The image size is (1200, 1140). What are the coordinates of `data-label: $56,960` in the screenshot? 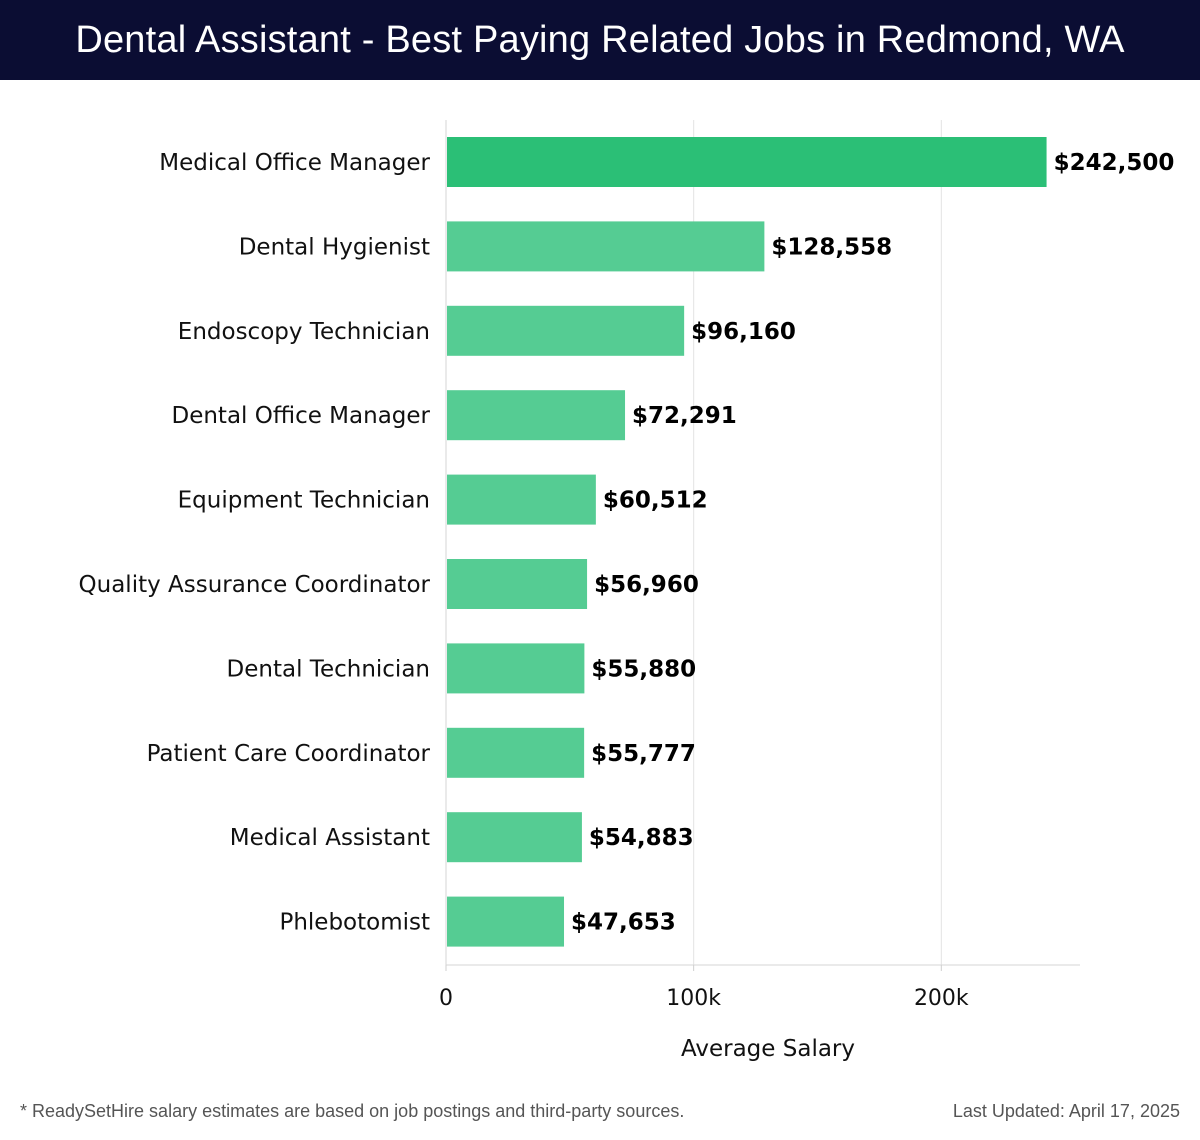 It's located at (646, 585).